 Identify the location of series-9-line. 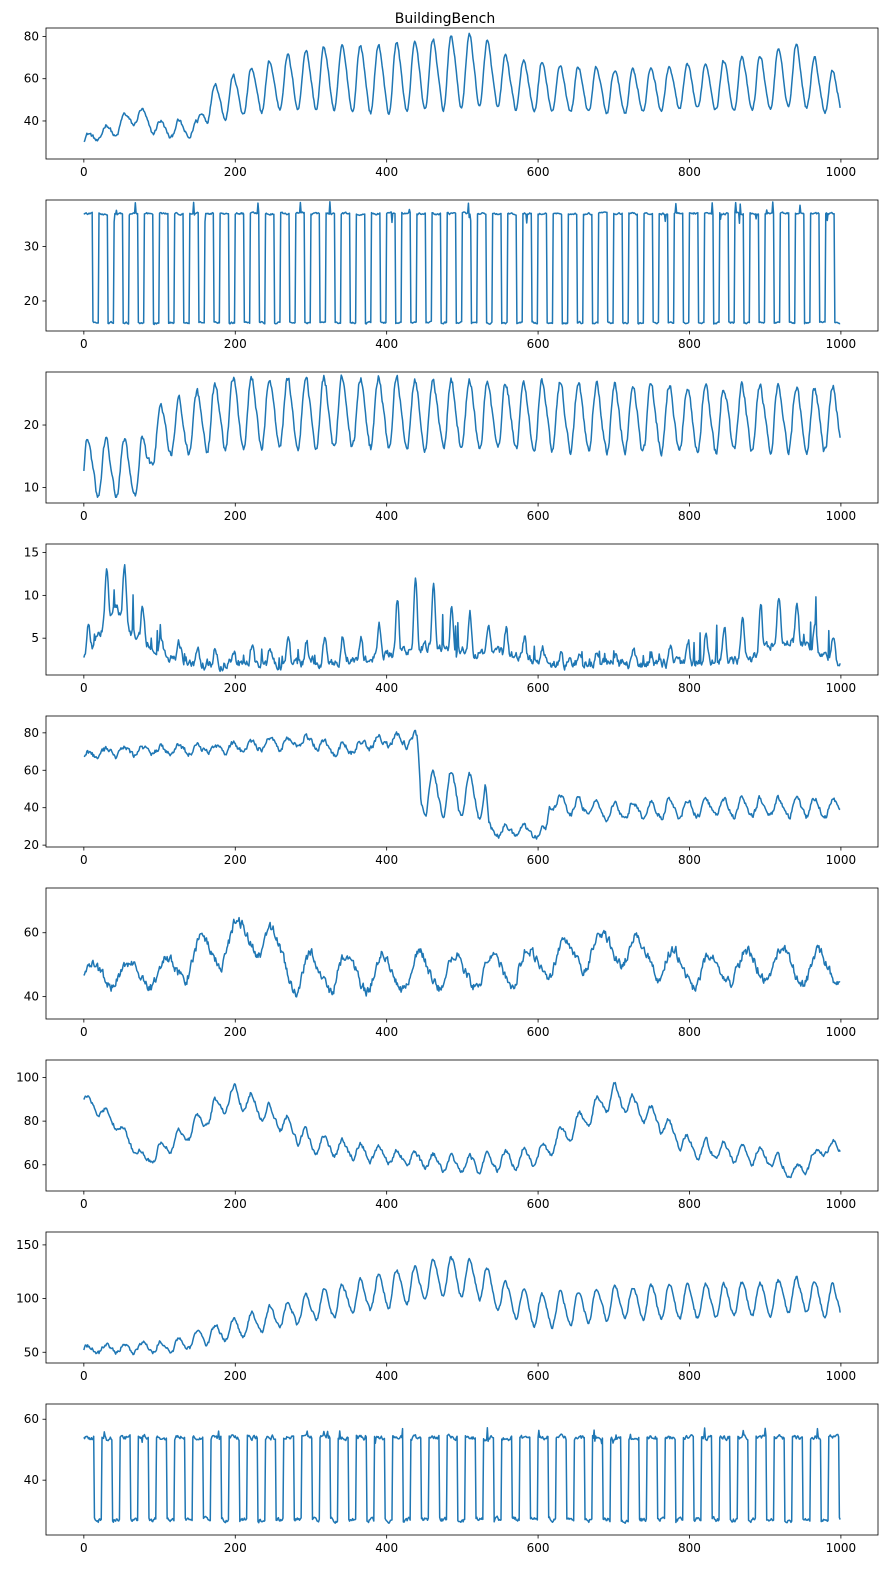
(462, 1475).